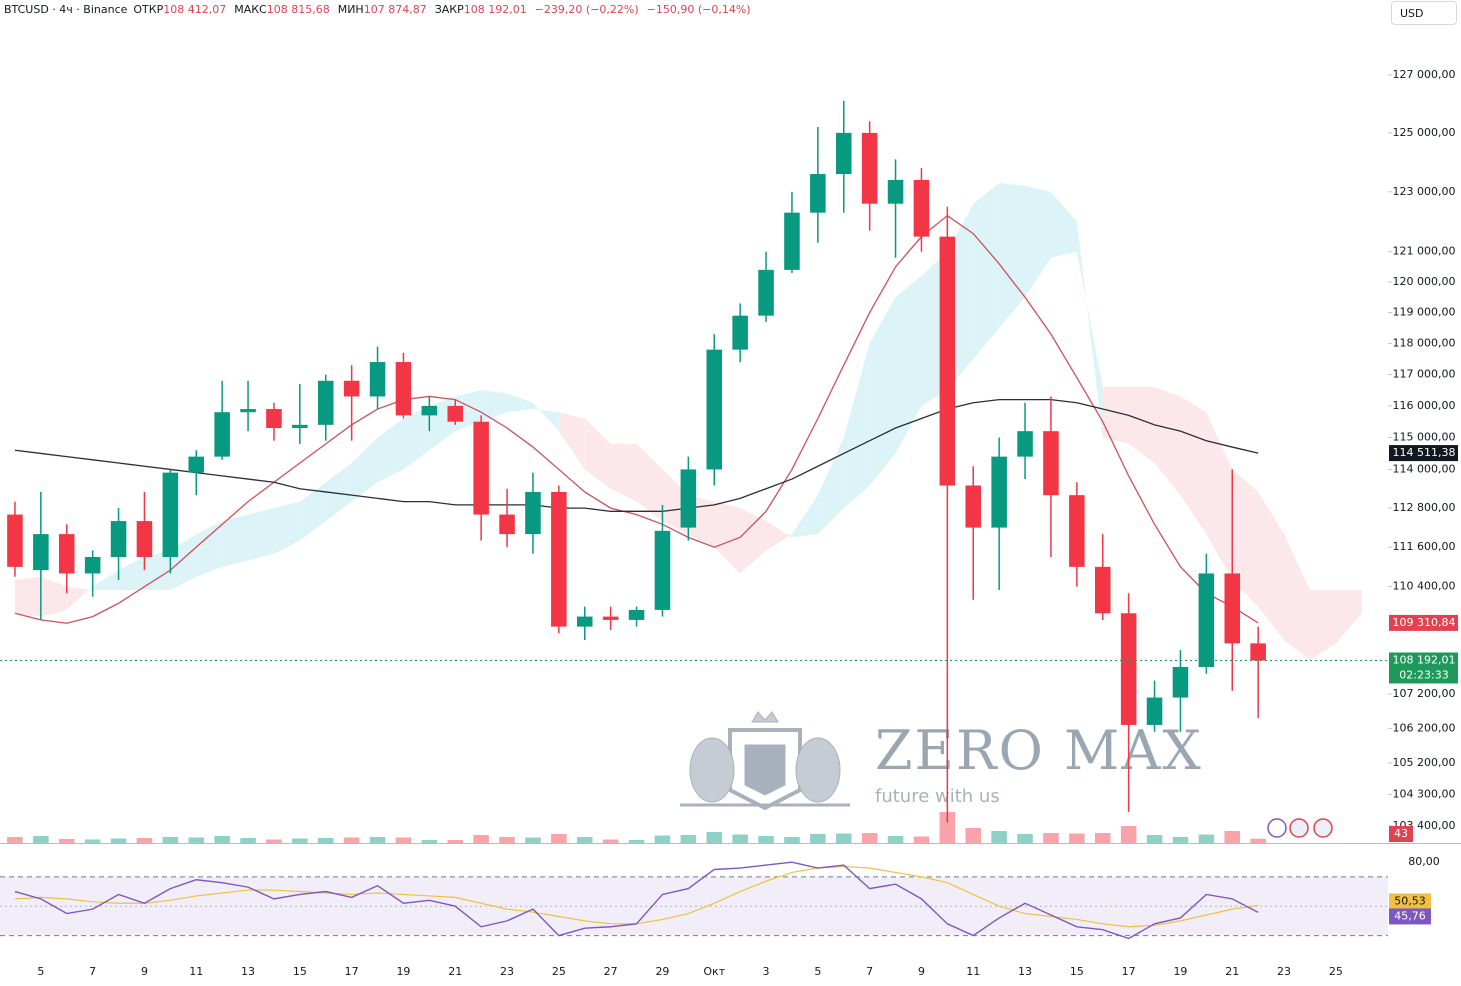 This screenshot has height=986, width=1461. I want to click on x-tick-label: 9, so click(144, 971).